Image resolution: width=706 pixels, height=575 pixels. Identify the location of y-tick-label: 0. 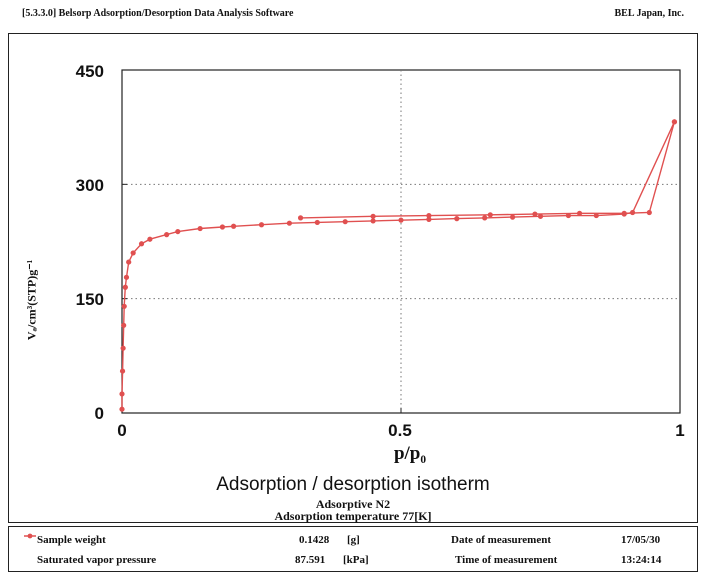
(99, 413).